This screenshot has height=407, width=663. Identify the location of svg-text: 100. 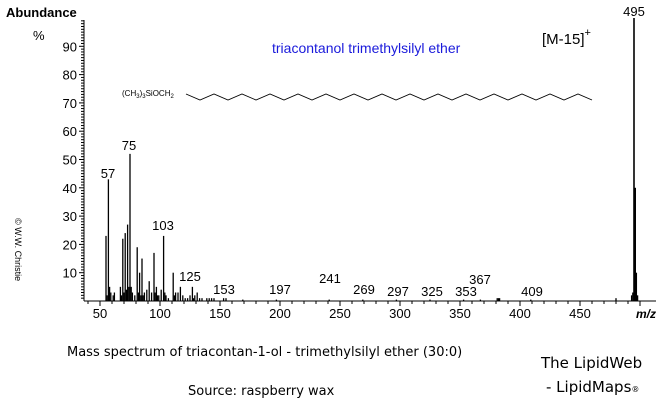
(160, 313).